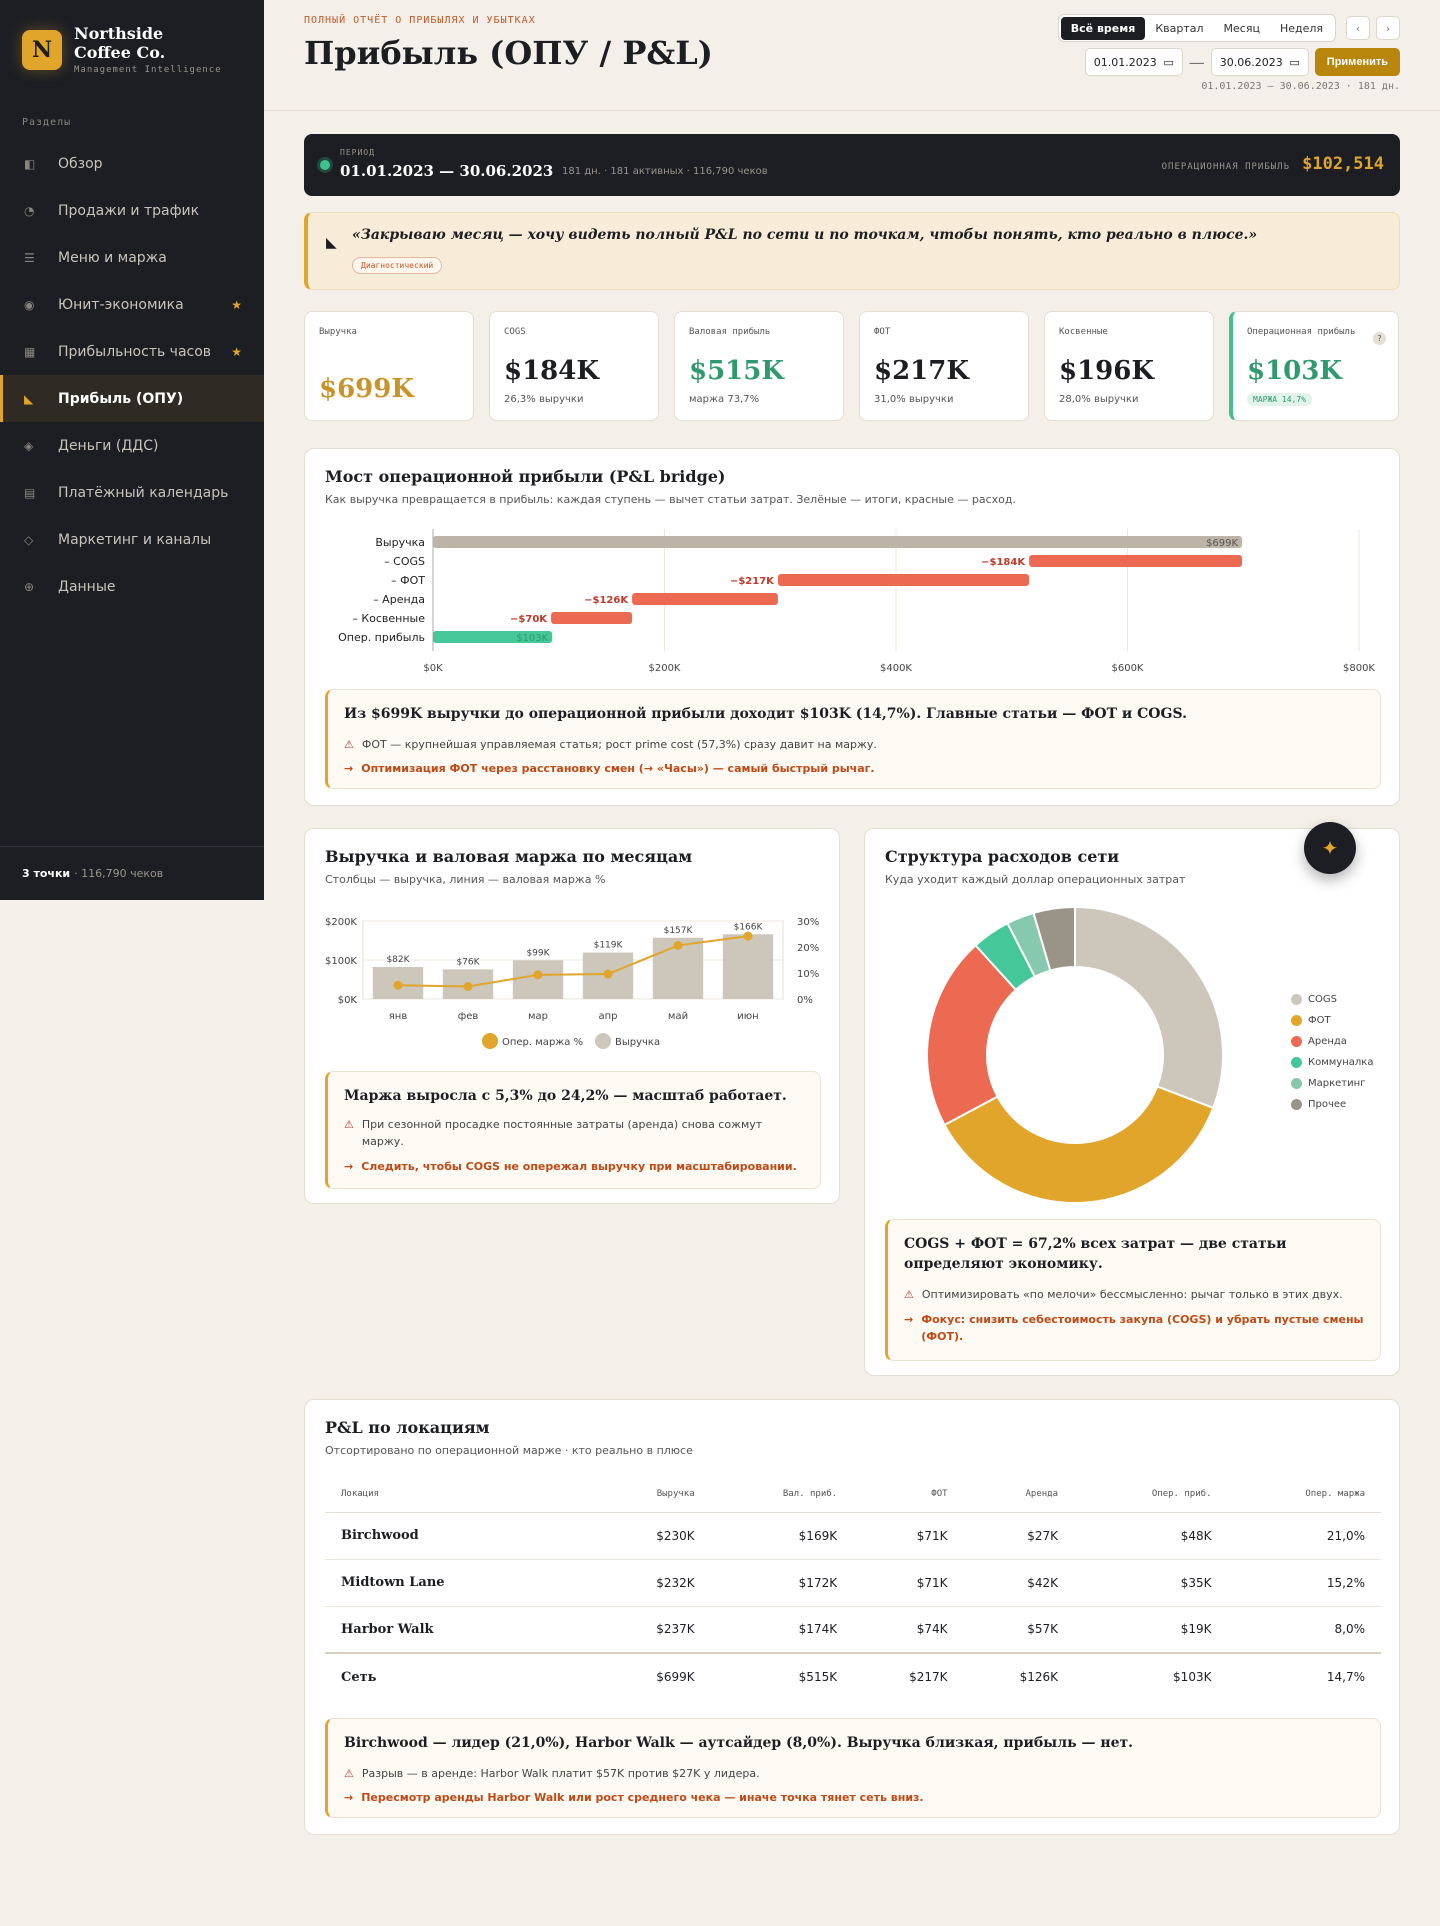 The width and height of the screenshot is (1440, 1926). I want to click on period-segmented-control: Всё время Квартал Месяц Неделя, so click(1196, 28).